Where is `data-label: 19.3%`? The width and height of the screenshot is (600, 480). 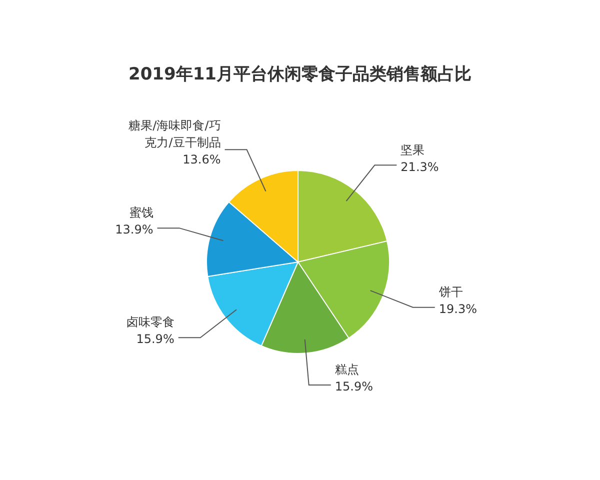 data-label: 19.3% is located at coordinates (458, 309).